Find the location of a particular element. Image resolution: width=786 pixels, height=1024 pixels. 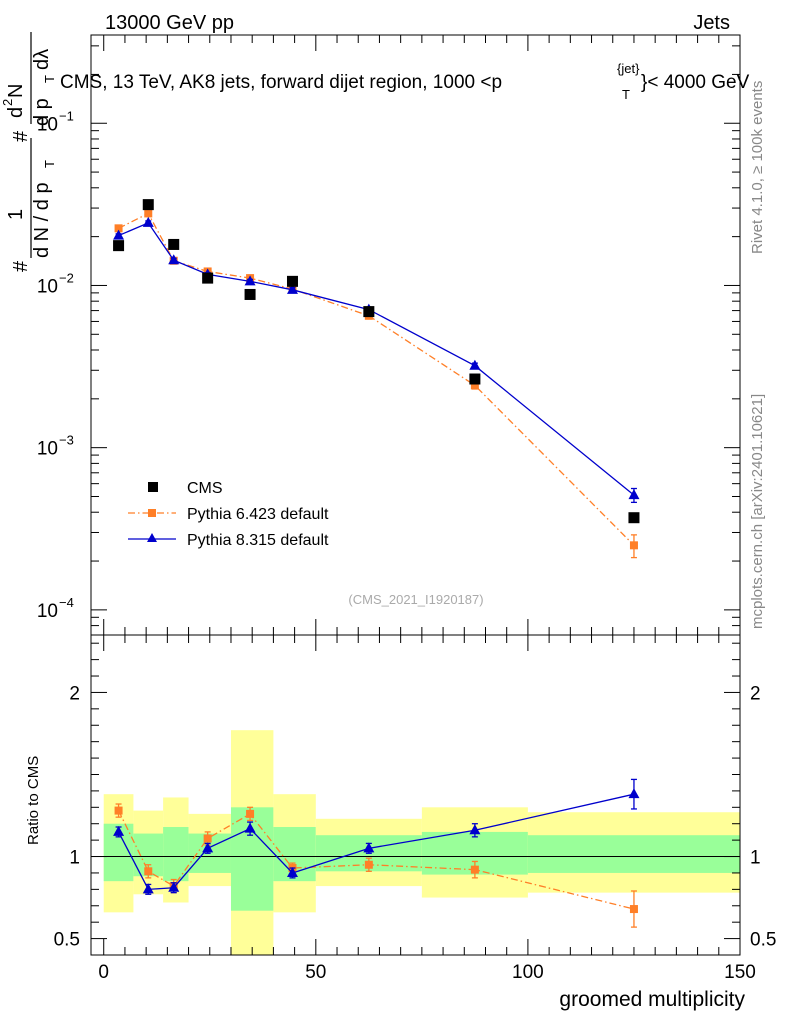

title-sub: T is located at coordinates (626, 94).